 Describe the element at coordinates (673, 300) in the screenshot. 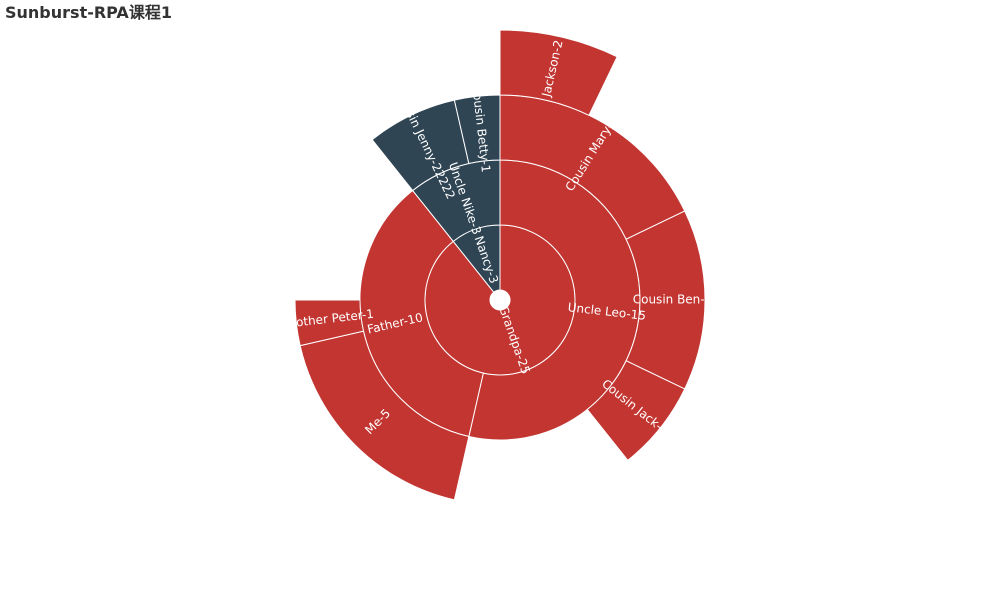

I see `sector-label: Cousin Ben-4` at that location.